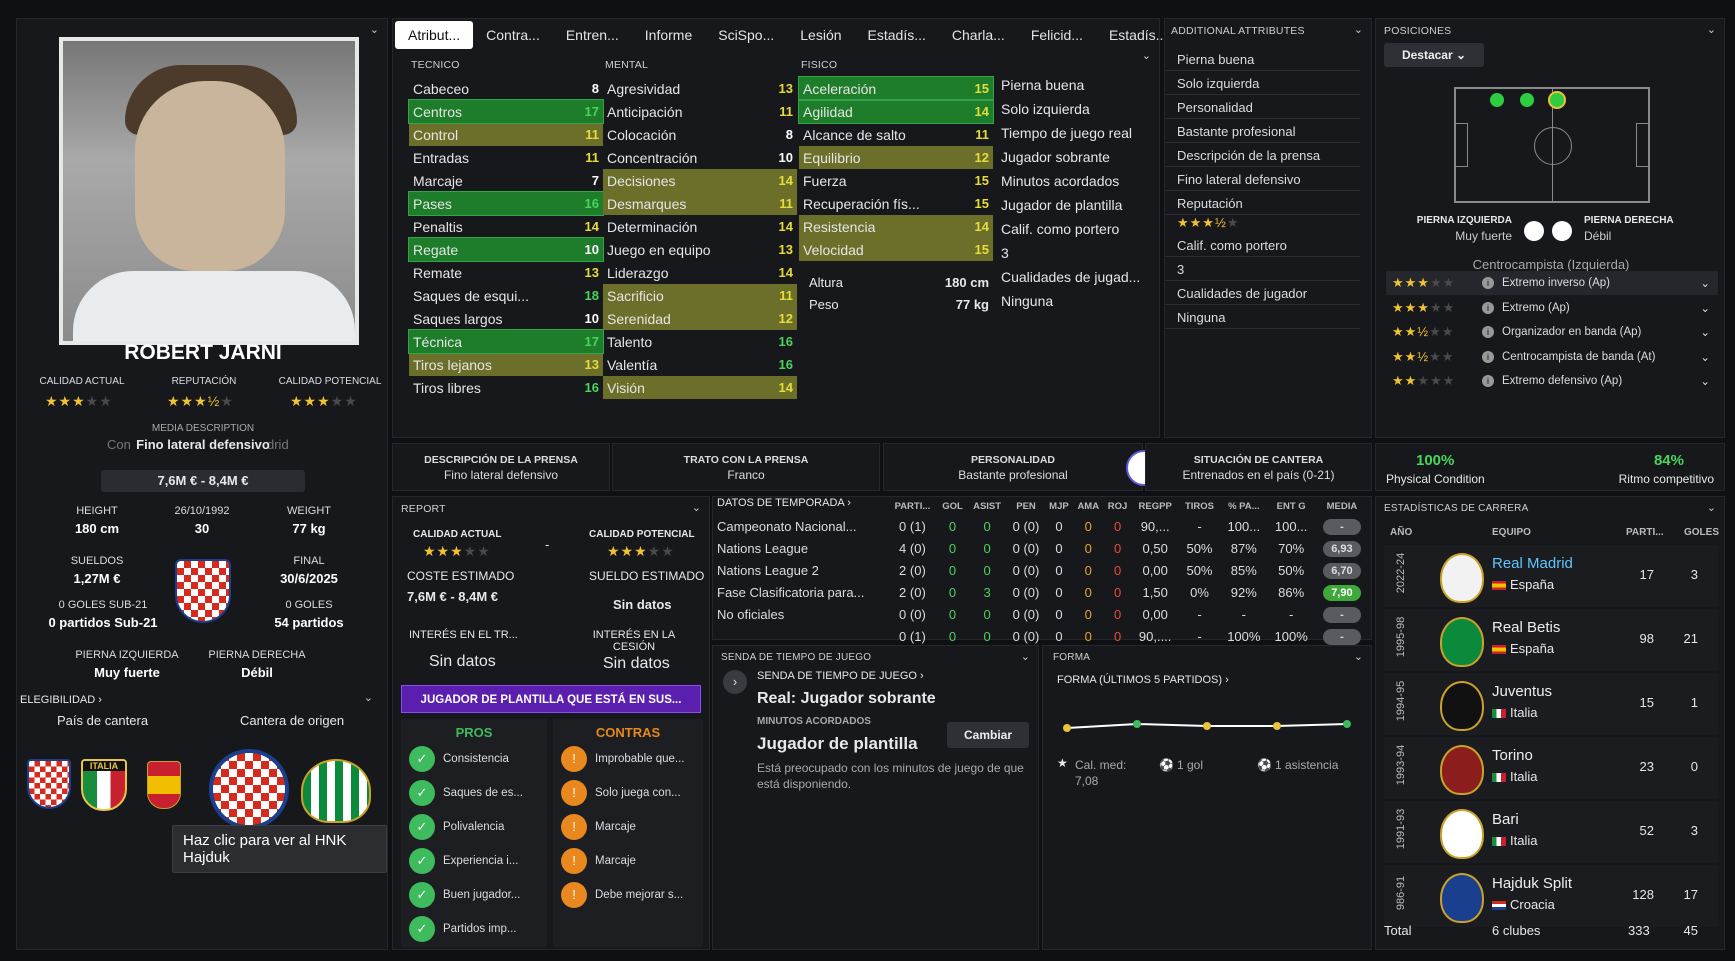  I want to click on croatia-flag-crest, so click(49, 784).